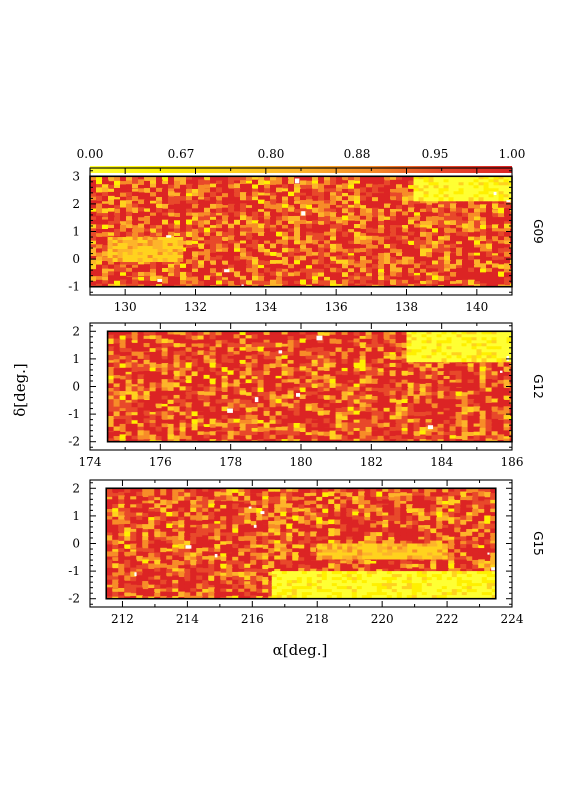  What do you see at coordinates (90, 462) in the screenshot?
I see `x-tick-label: 174` at bounding box center [90, 462].